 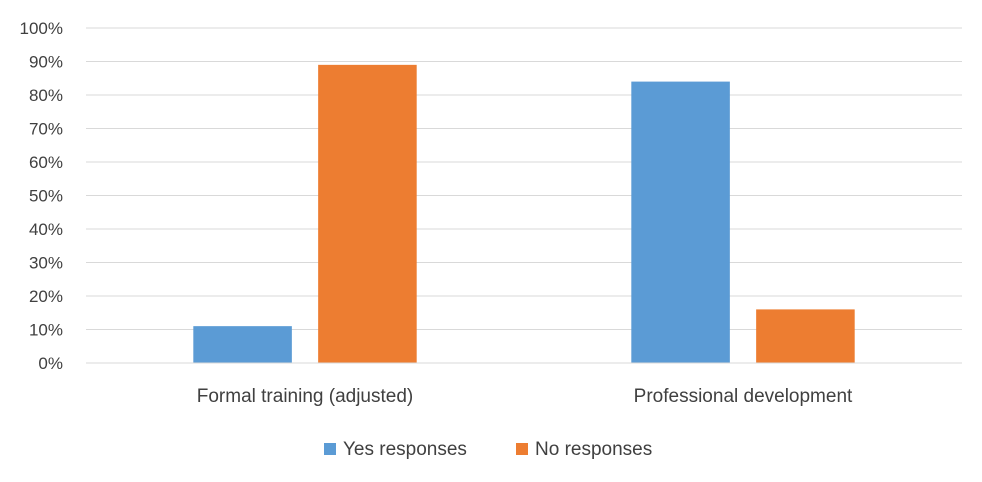 What do you see at coordinates (593, 449) in the screenshot?
I see `legend-label: No responses` at bounding box center [593, 449].